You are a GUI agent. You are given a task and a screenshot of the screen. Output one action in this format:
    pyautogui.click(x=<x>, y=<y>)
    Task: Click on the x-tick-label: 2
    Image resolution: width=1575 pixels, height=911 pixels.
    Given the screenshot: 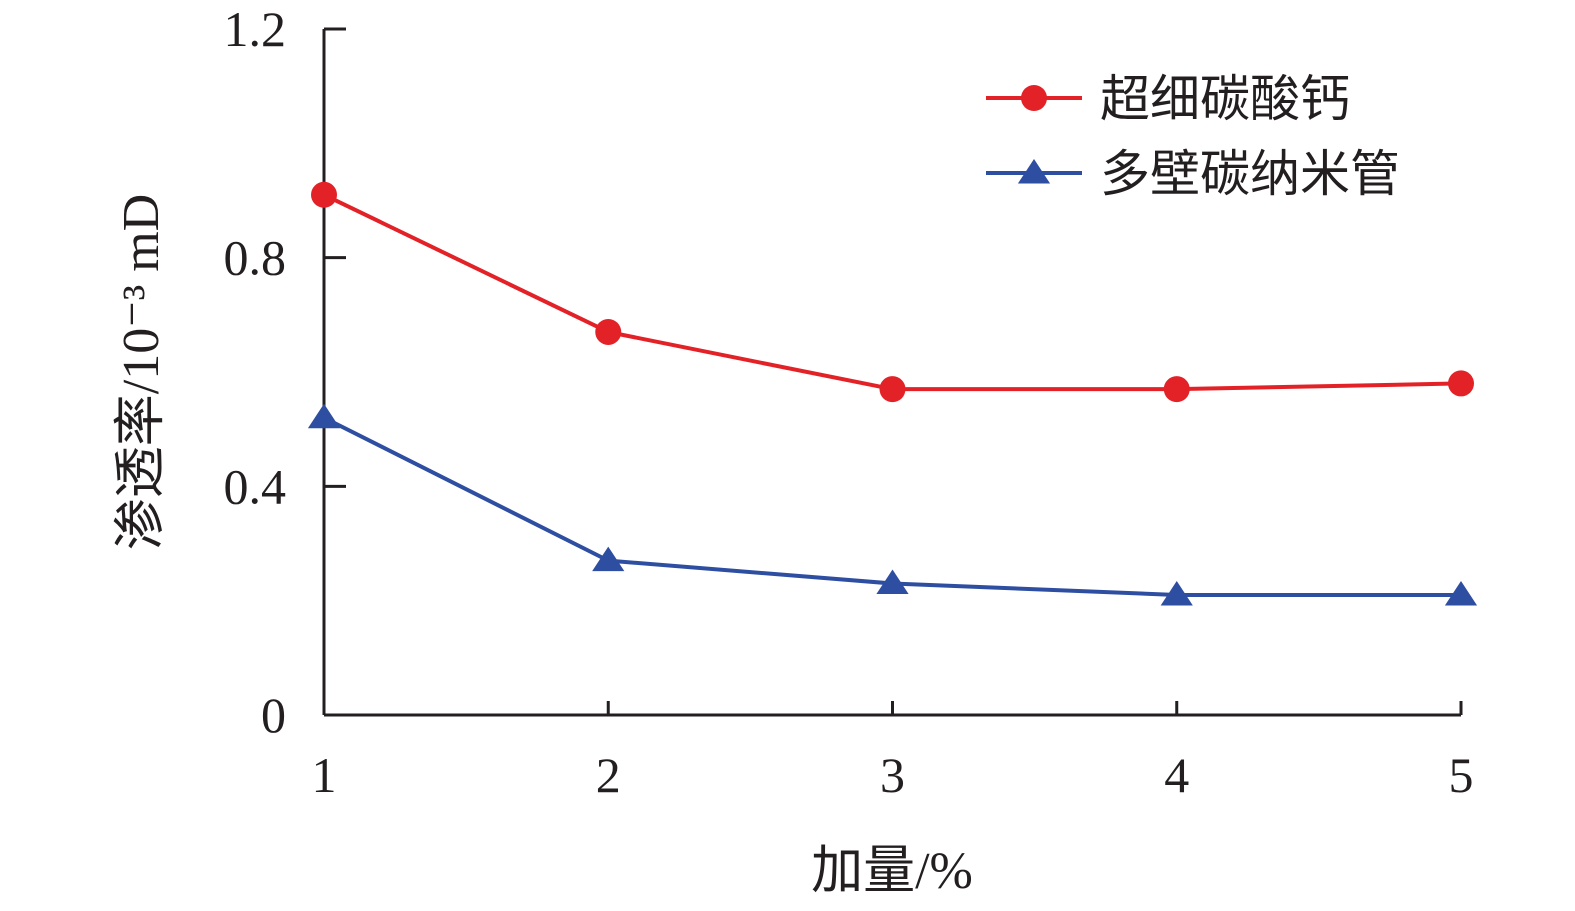 What is the action you would take?
    pyautogui.click(x=608, y=775)
    